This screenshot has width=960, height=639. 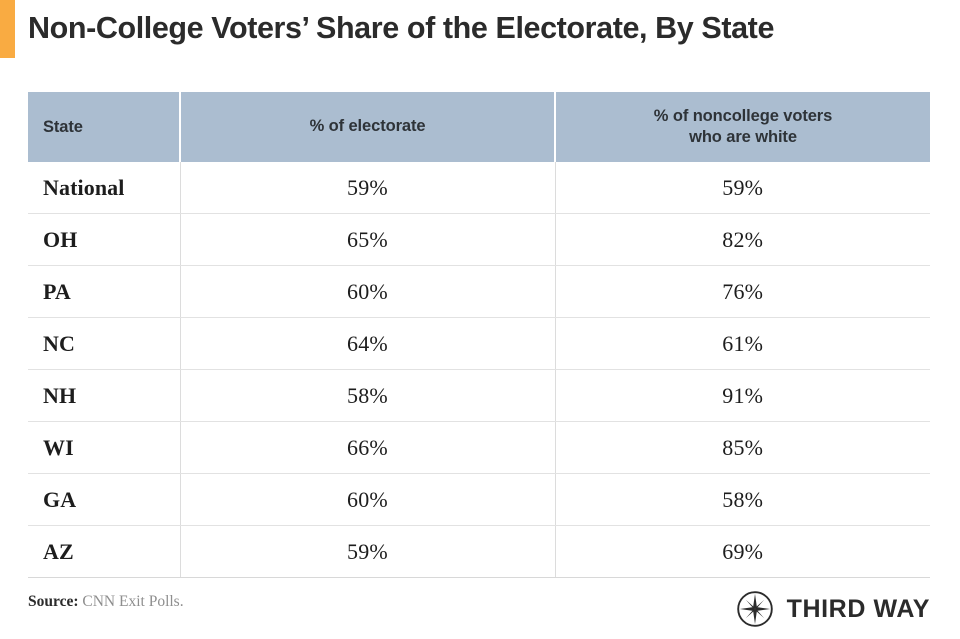 What do you see at coordinates (104, 499) in the screenshot?
I see `cell-state: GA` at bounding box center [104, 499].